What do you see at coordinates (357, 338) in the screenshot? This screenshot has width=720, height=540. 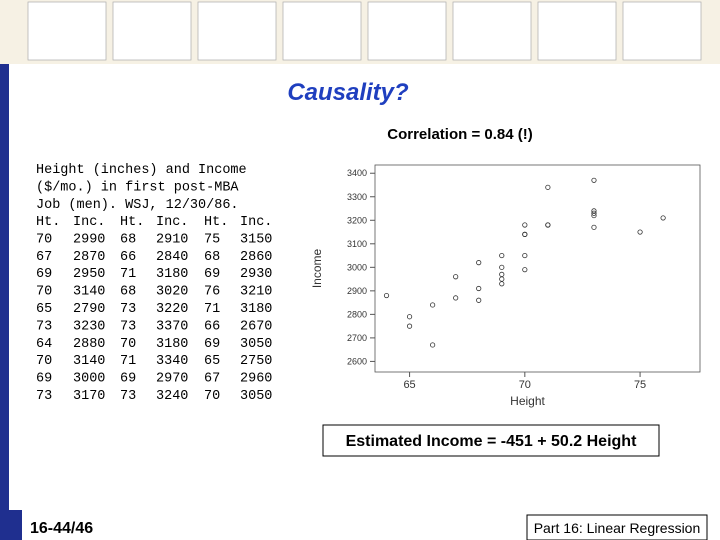 I see `y-tick-label: 2700` at bounding box center [357, 338].